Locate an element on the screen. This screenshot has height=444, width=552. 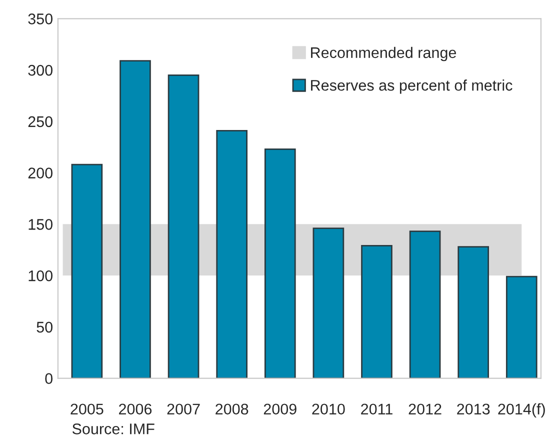
x-tick-label: 2014(f) is located at coordinates (521, 410).